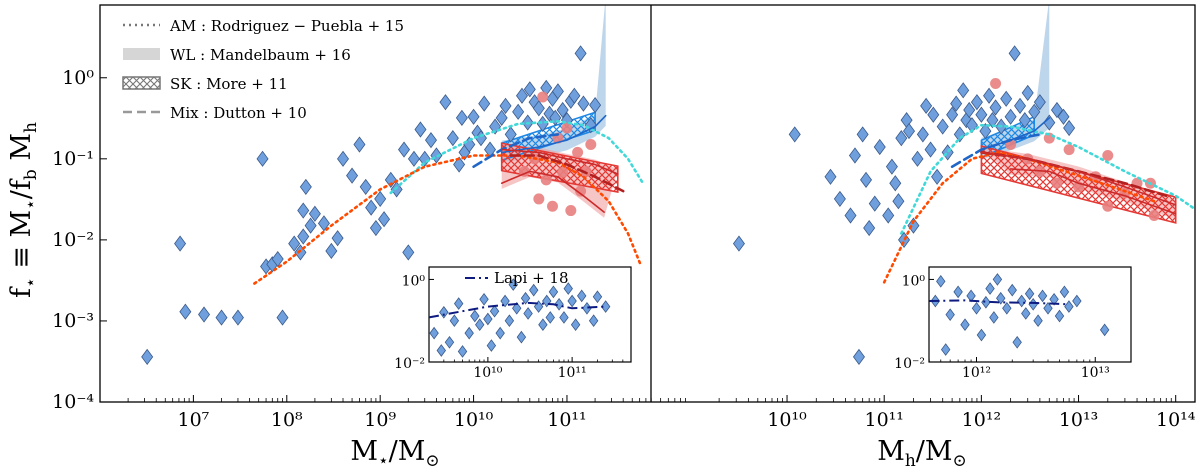 The width and height of the screenshot is (1200, 474). I want to click on curve-dotted, so click(1019, 217).